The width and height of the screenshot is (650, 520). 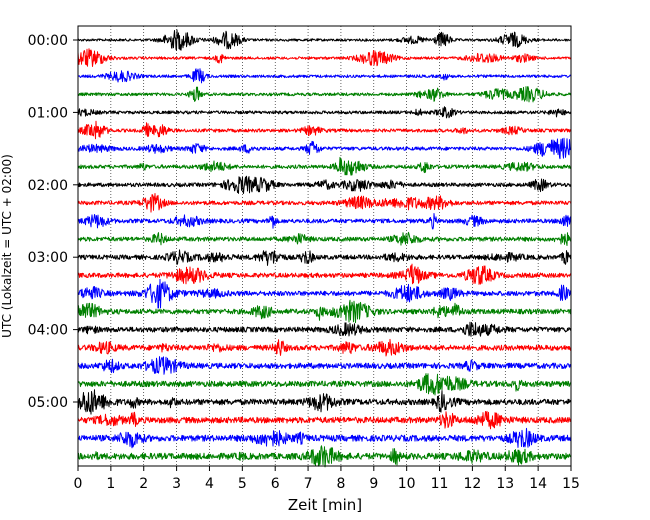 What do you see at coordinates (325, 505) in the screenshot?
I see `x-axis-label: Zeit [min]` at bounding box center [325, 505].